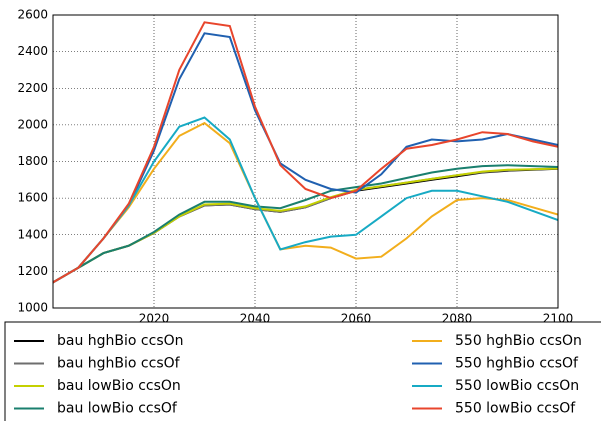  What do you see at coordinates (32, 88) in the screenshot?
I see `y-tick-label: 2200` at bounding box center [32, 88].